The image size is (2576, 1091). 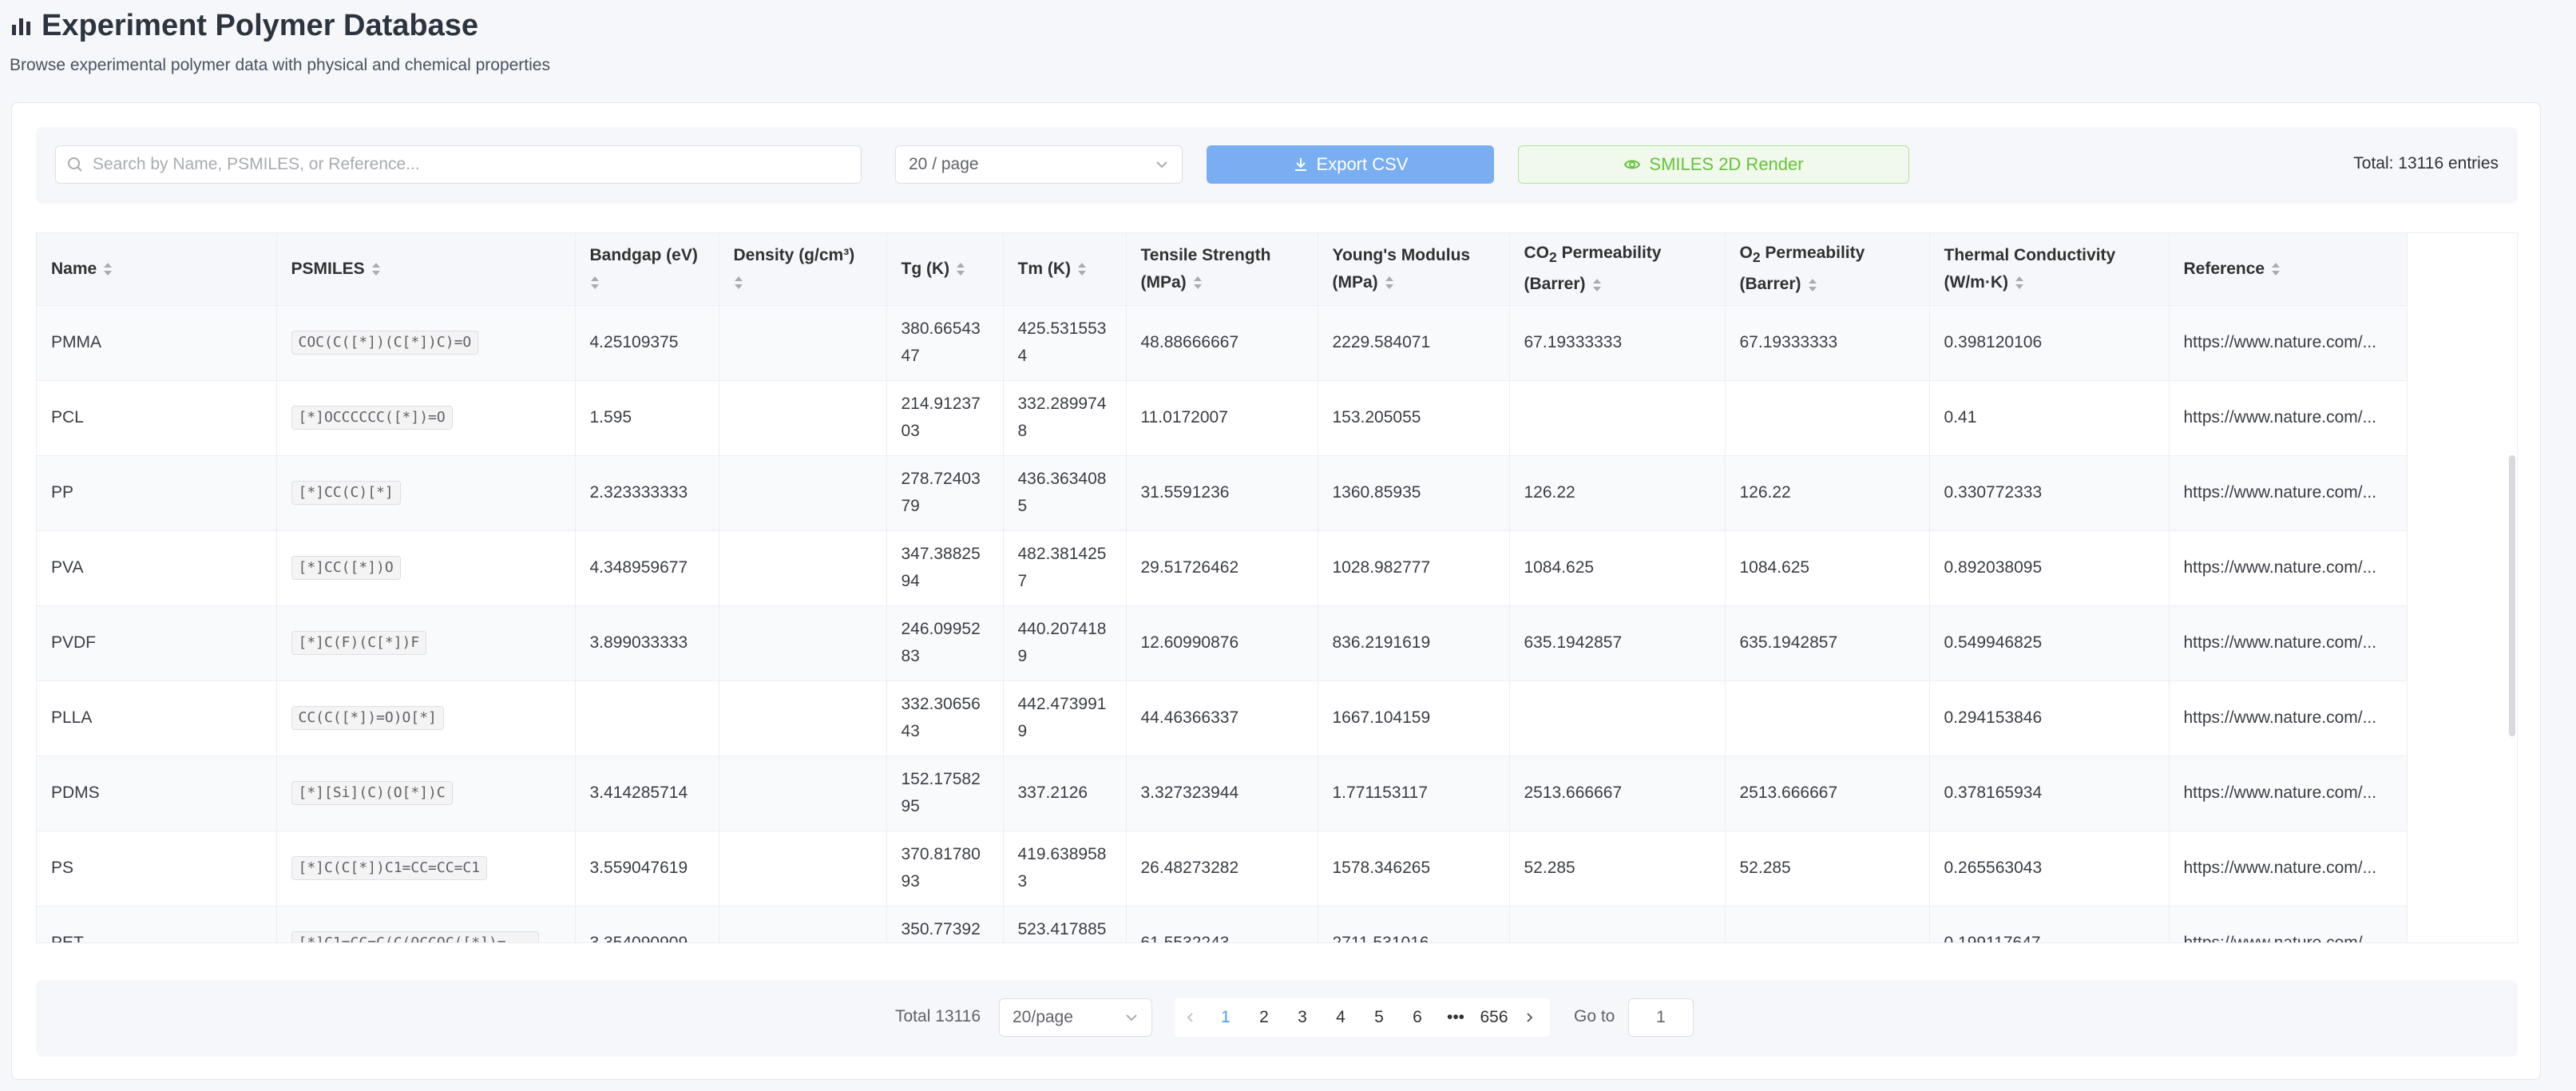 What do you see at coordinates (1456, 1017) in the screenshot?
I see `page-ellipsis-button: •••` at bounding box center [1456, 1017].